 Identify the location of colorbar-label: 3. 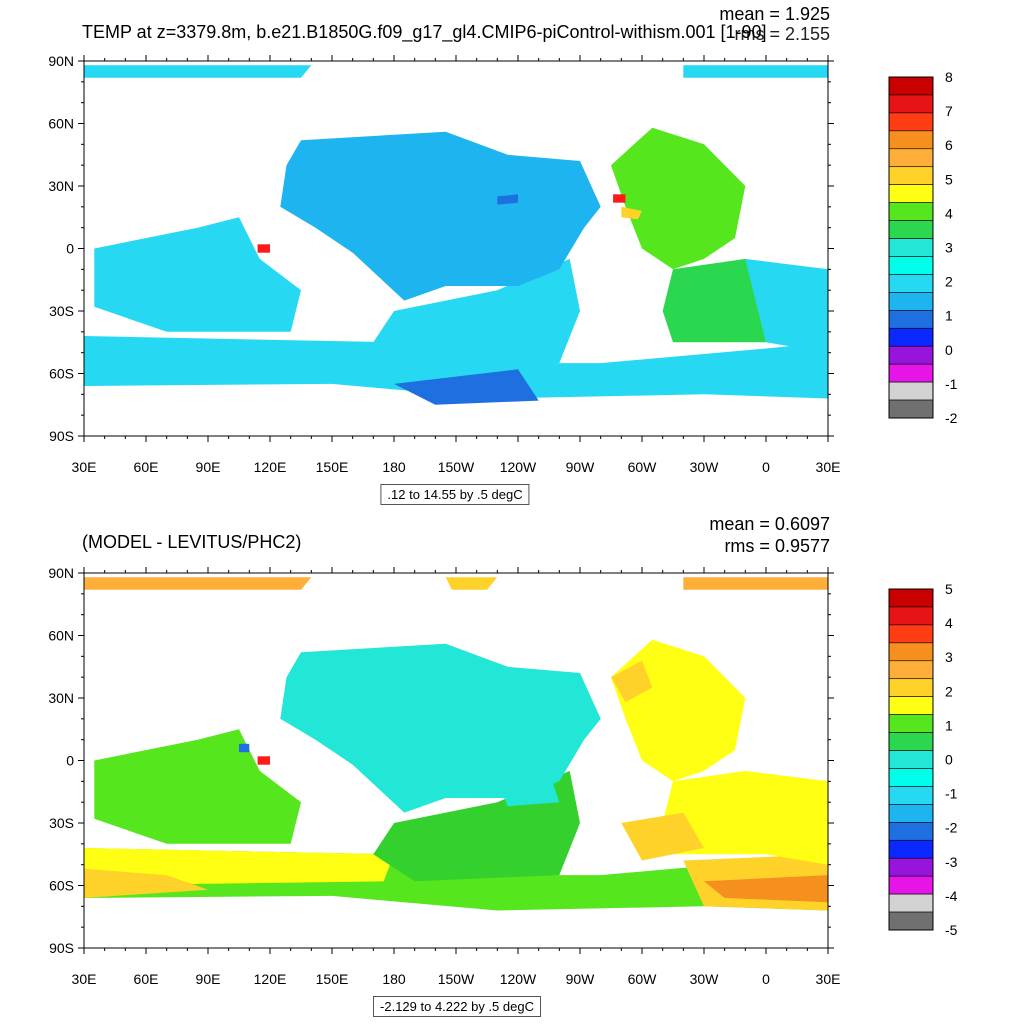
(949, 248).